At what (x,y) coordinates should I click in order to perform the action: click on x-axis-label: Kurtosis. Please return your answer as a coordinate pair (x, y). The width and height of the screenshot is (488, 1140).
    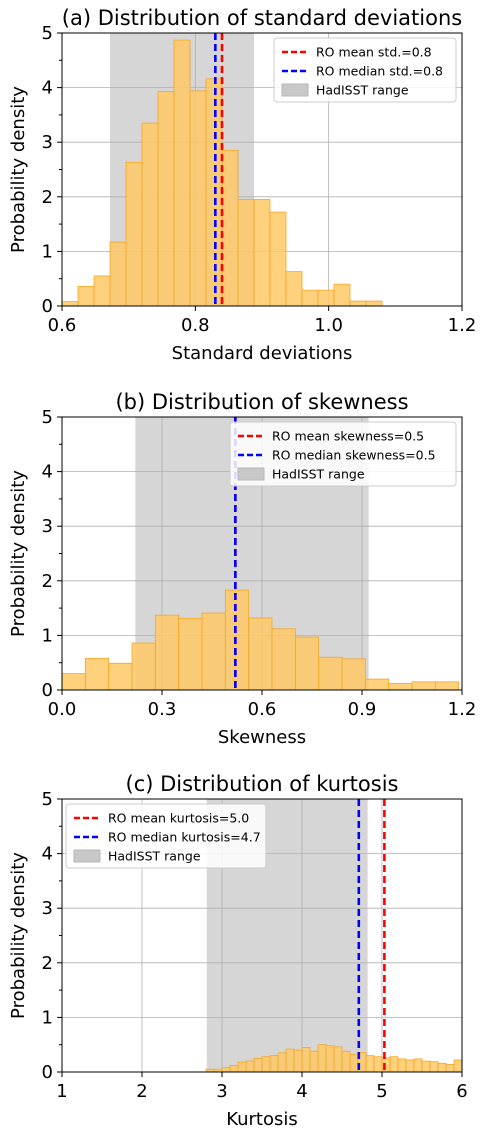
    Looking at the image, I should click on (262, 1119).